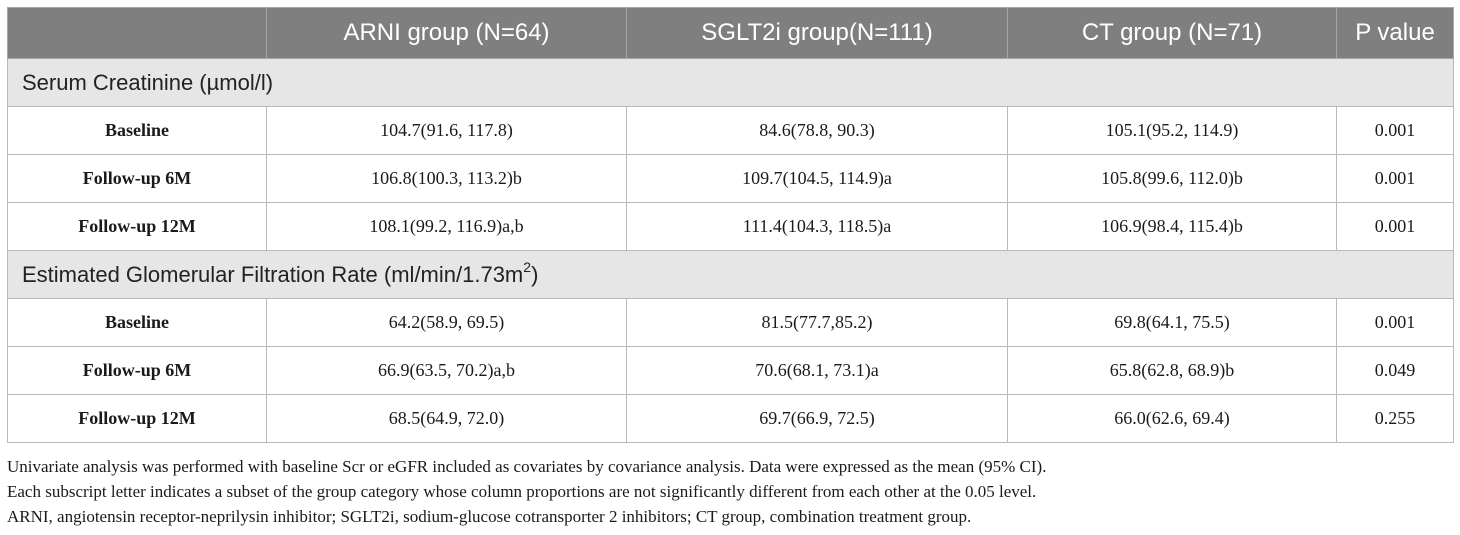 This screenshot has width=1460, height=535. I want to click on header-arni: ARNI group (N=64), so click(446, 33).